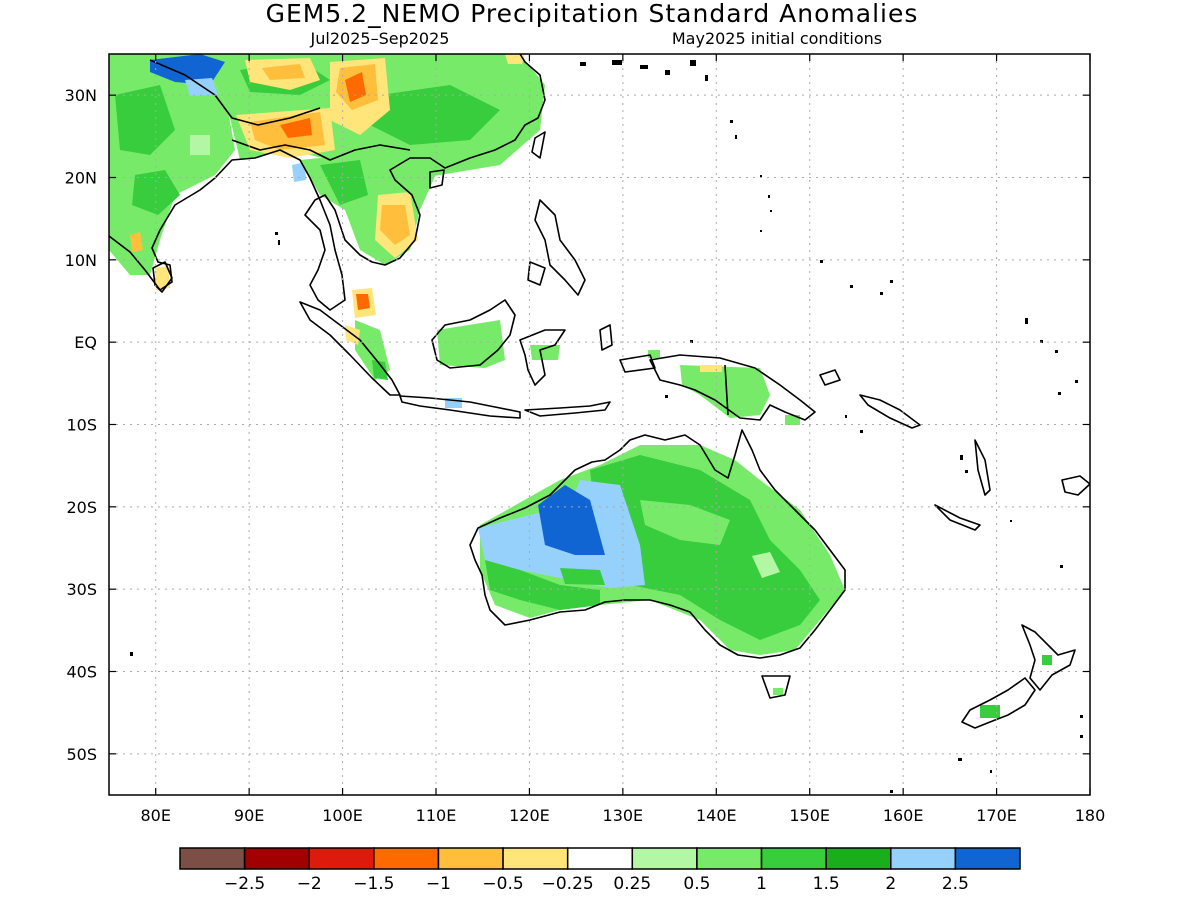  Describe the element at coordinates (309, 884) in the screenshot. I see `colorbar-label: −2` at that location.